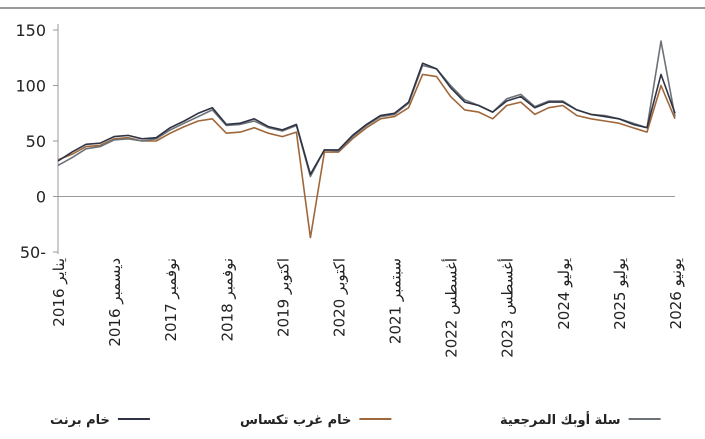 The image size is (705, 439). I want to click on y-tick-label: 50, so click(36, 141).